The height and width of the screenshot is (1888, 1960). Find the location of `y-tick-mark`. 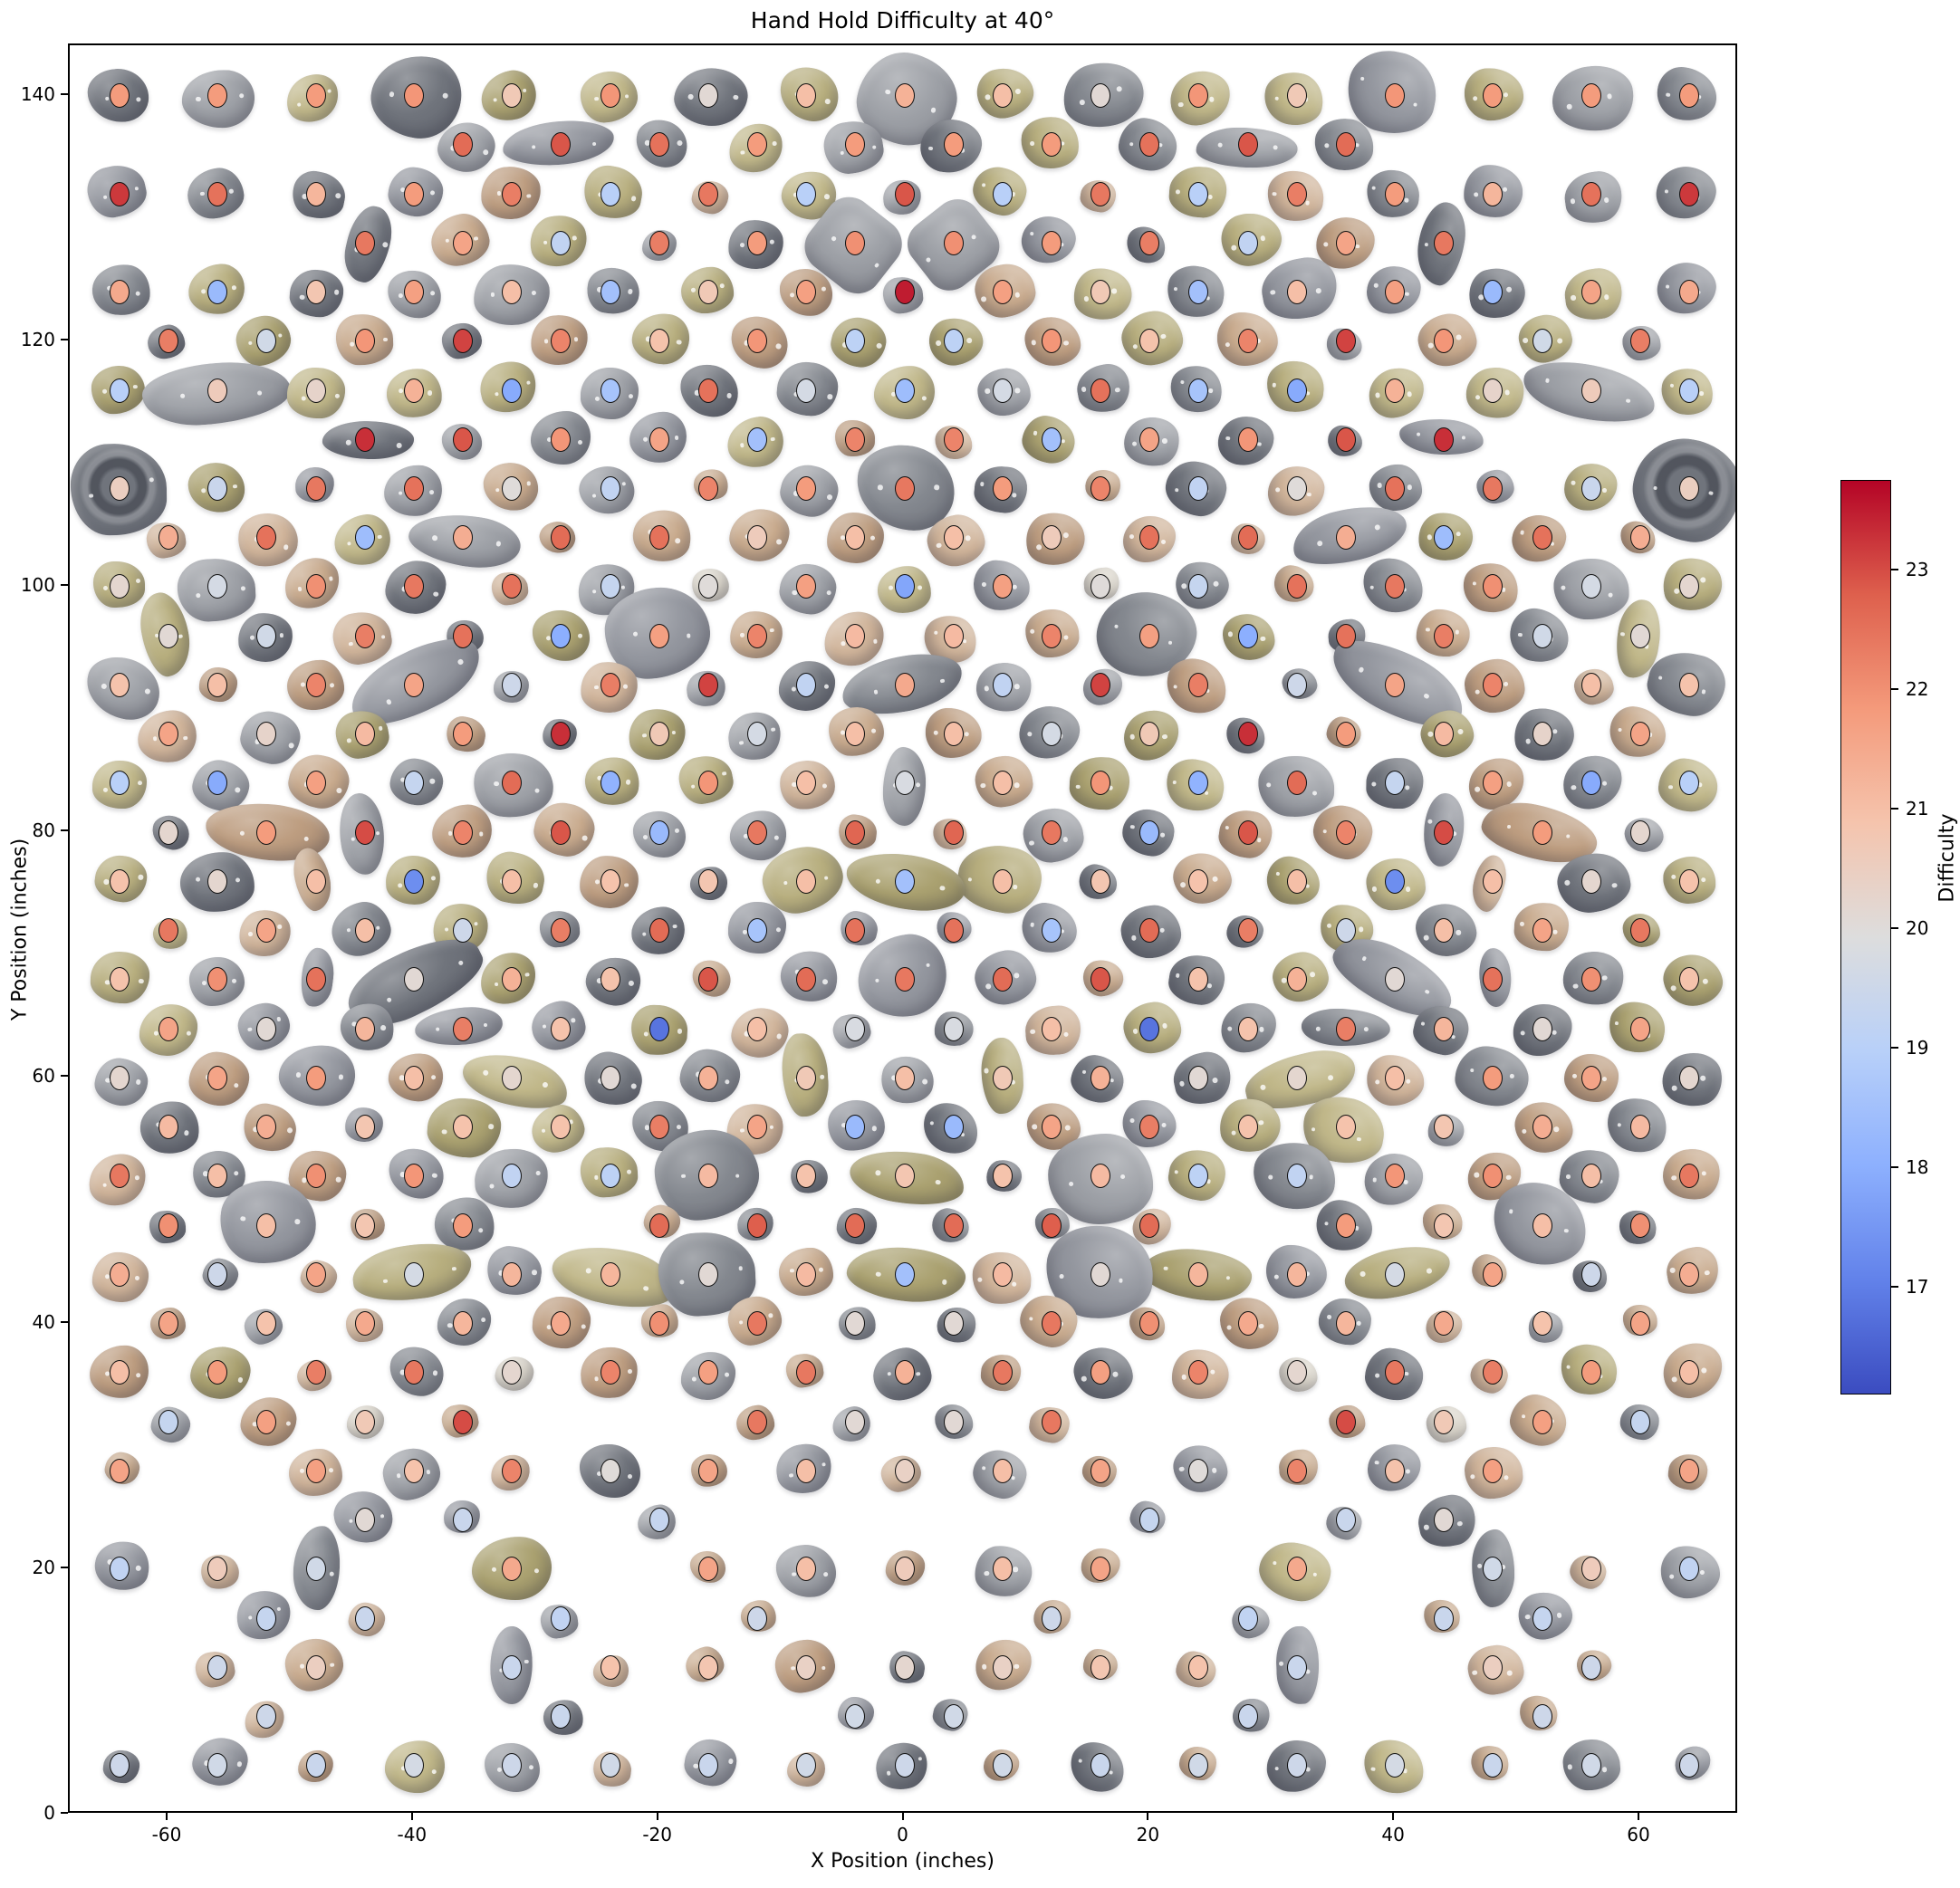

y-tick-mark is located at coordinates (64, 1813).